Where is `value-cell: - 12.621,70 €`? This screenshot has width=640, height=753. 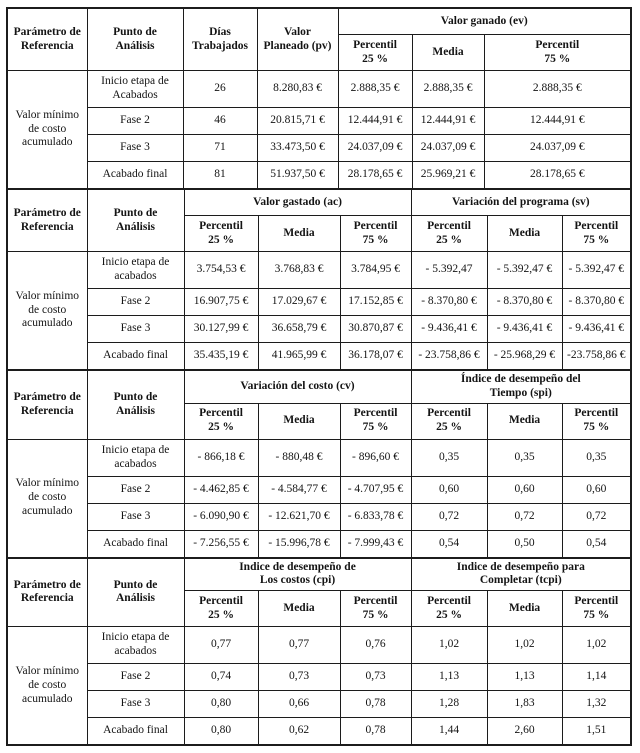
value-cell: - 12.621,70 € is located at coordinates (299, 516).